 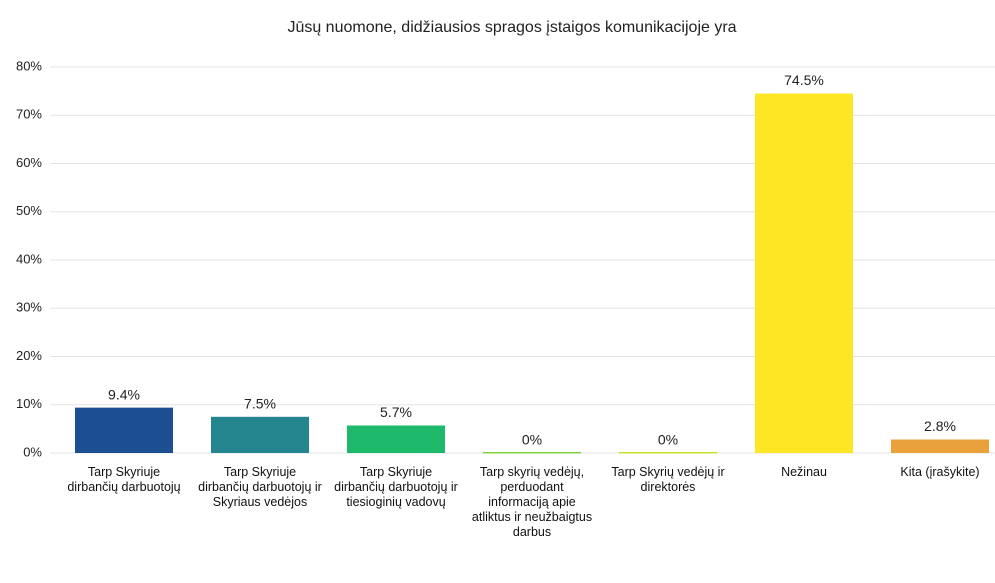 What do you see at coordinates (29, 114) in the screenshot?
I see `y-tick-label: 70%` at bounding box center [29, 114].